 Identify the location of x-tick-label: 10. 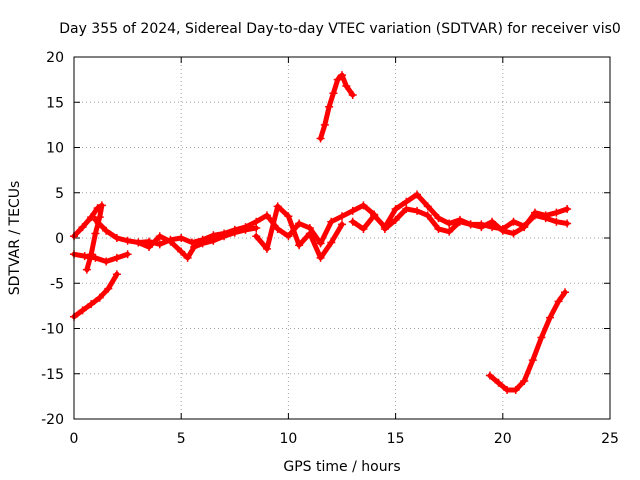
(288, 439).